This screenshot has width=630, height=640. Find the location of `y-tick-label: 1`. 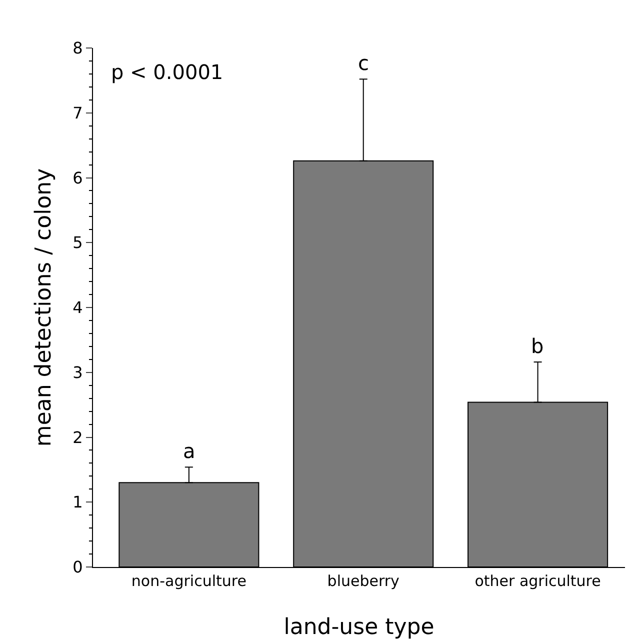

y-tick-label: 1 is located at coordinates (77, 502).